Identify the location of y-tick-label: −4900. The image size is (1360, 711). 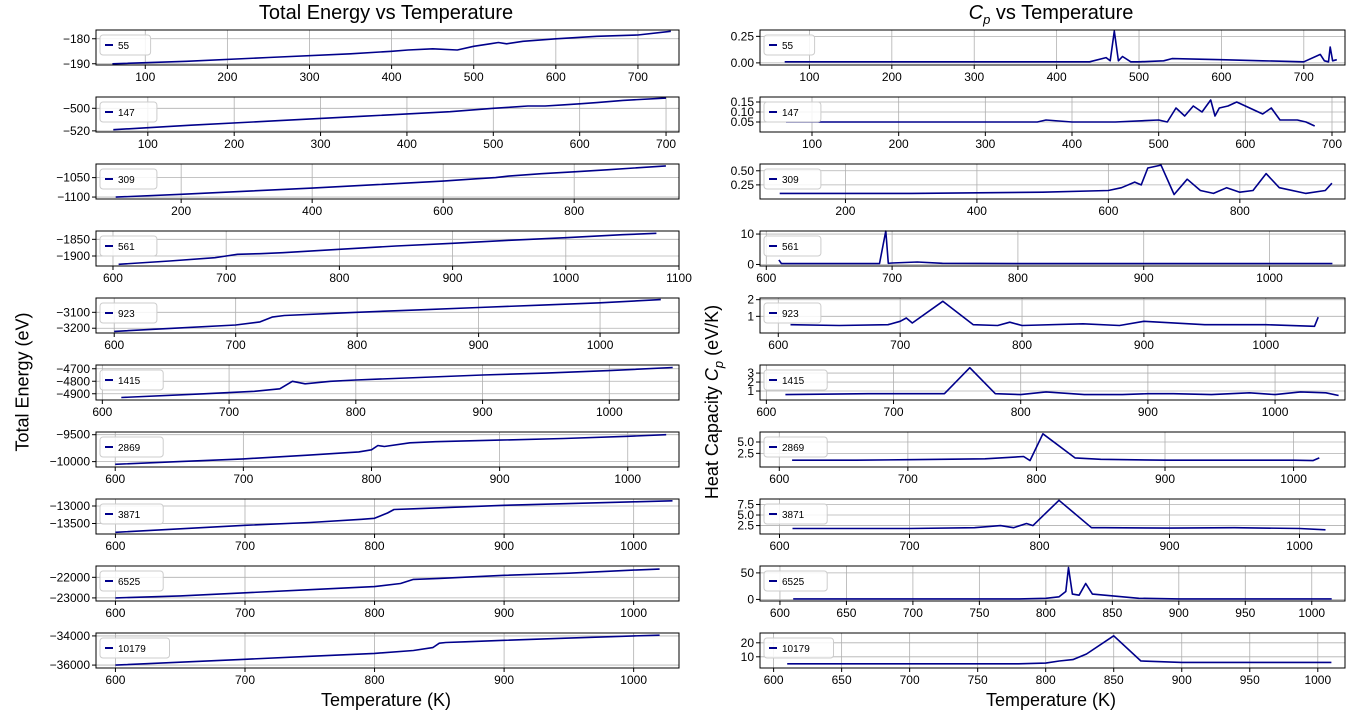
(73, 394).